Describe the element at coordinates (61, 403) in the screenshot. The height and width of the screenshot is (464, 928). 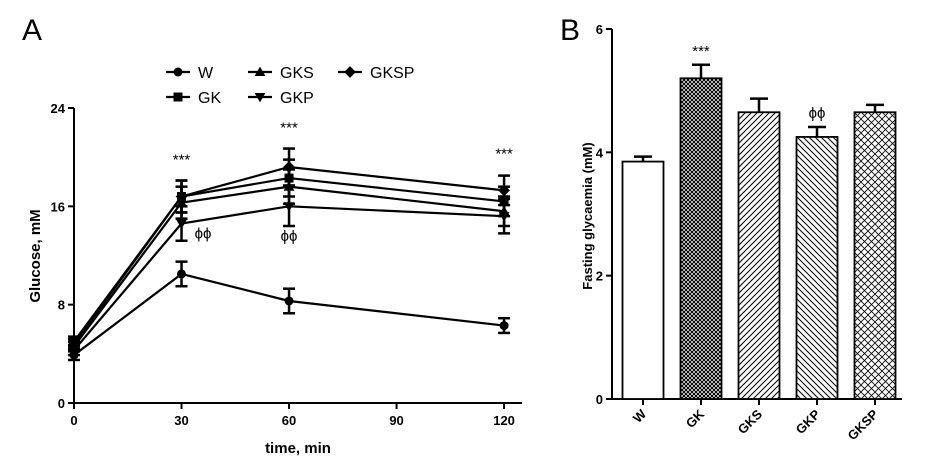
I see `y-tick-label: 0` at that location.